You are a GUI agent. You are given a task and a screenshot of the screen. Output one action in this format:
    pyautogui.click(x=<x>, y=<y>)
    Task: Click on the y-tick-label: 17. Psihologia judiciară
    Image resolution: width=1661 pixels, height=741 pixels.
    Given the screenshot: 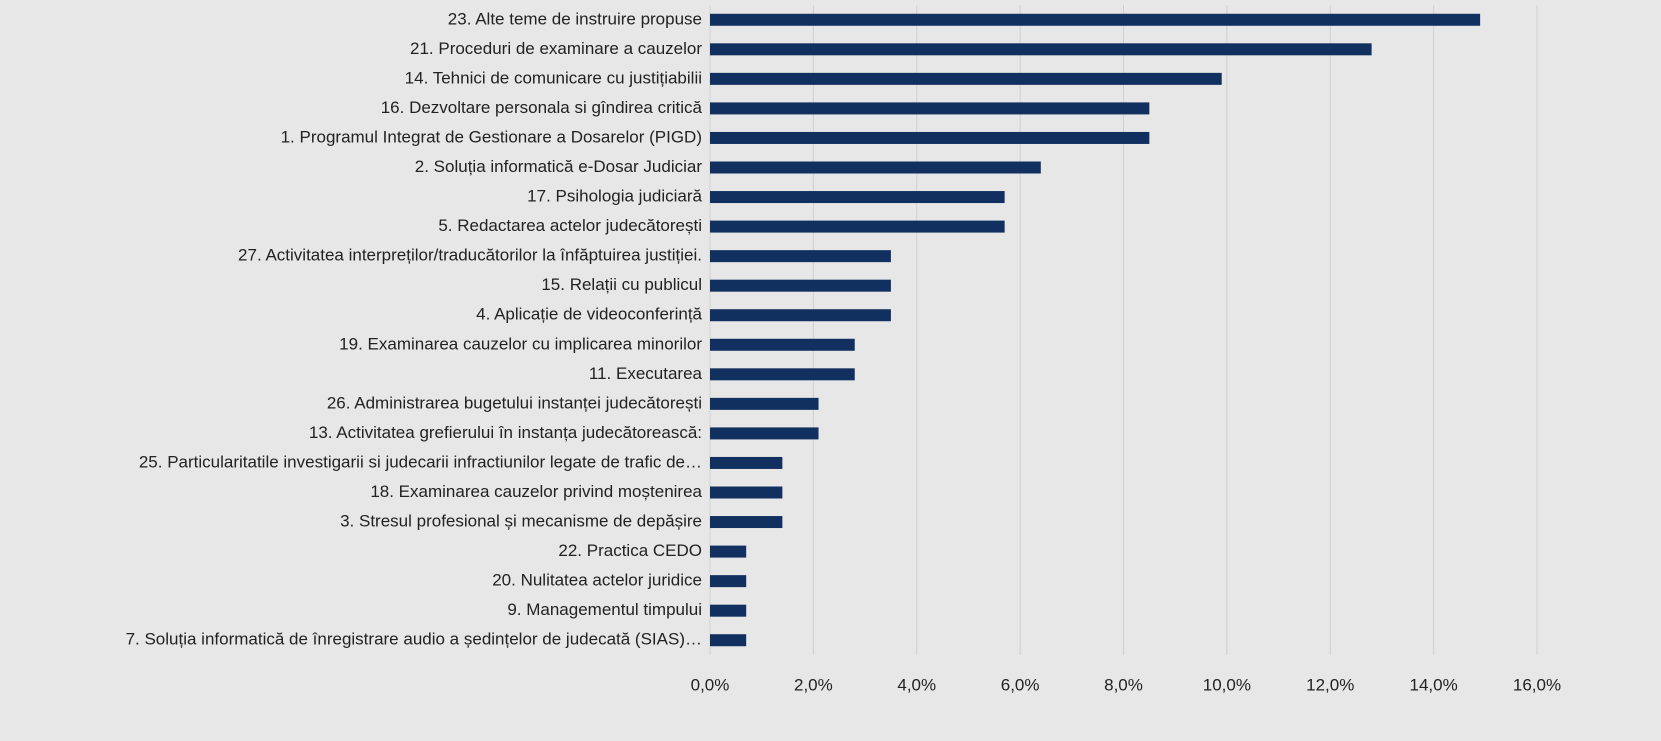 What is the action you would take?
    pyautogui.click(x=614, y=196)
    